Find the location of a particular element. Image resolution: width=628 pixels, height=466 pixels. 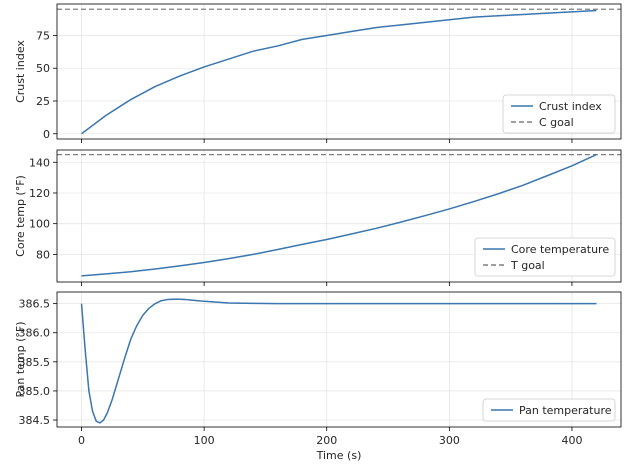

x-tick-label: 200 is located at coordinates (326, 440).